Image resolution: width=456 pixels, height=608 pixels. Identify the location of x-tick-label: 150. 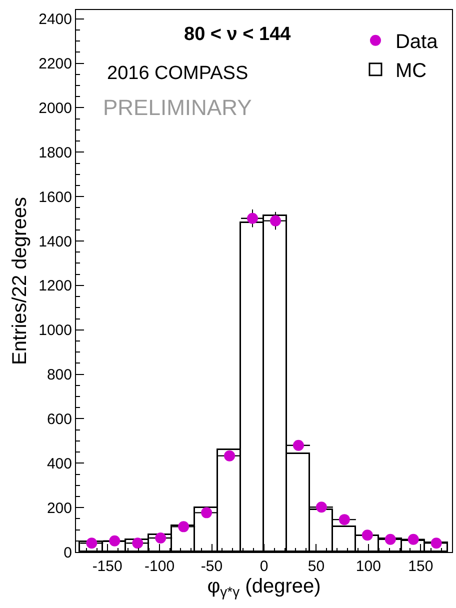
(421, 566).